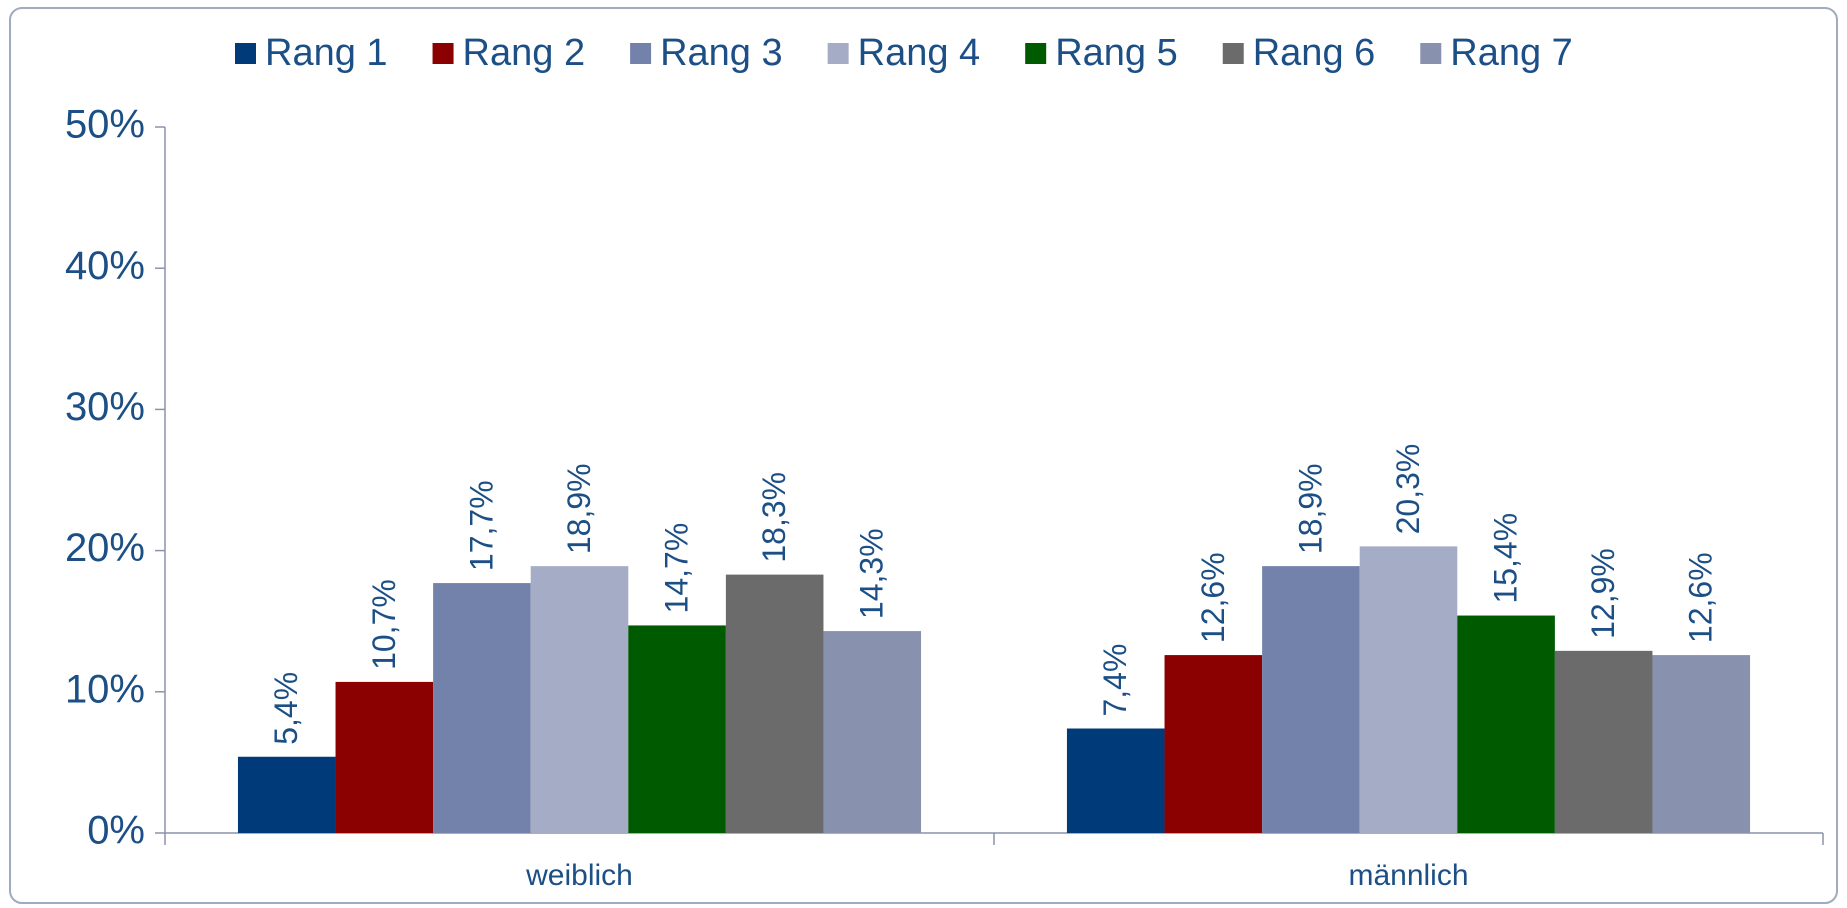 The width and height of the screenshot is (1847, 908). Describe the element at coordinates (1603, 593) in the screenshot. I see `value-label: 12,9%` at that location.